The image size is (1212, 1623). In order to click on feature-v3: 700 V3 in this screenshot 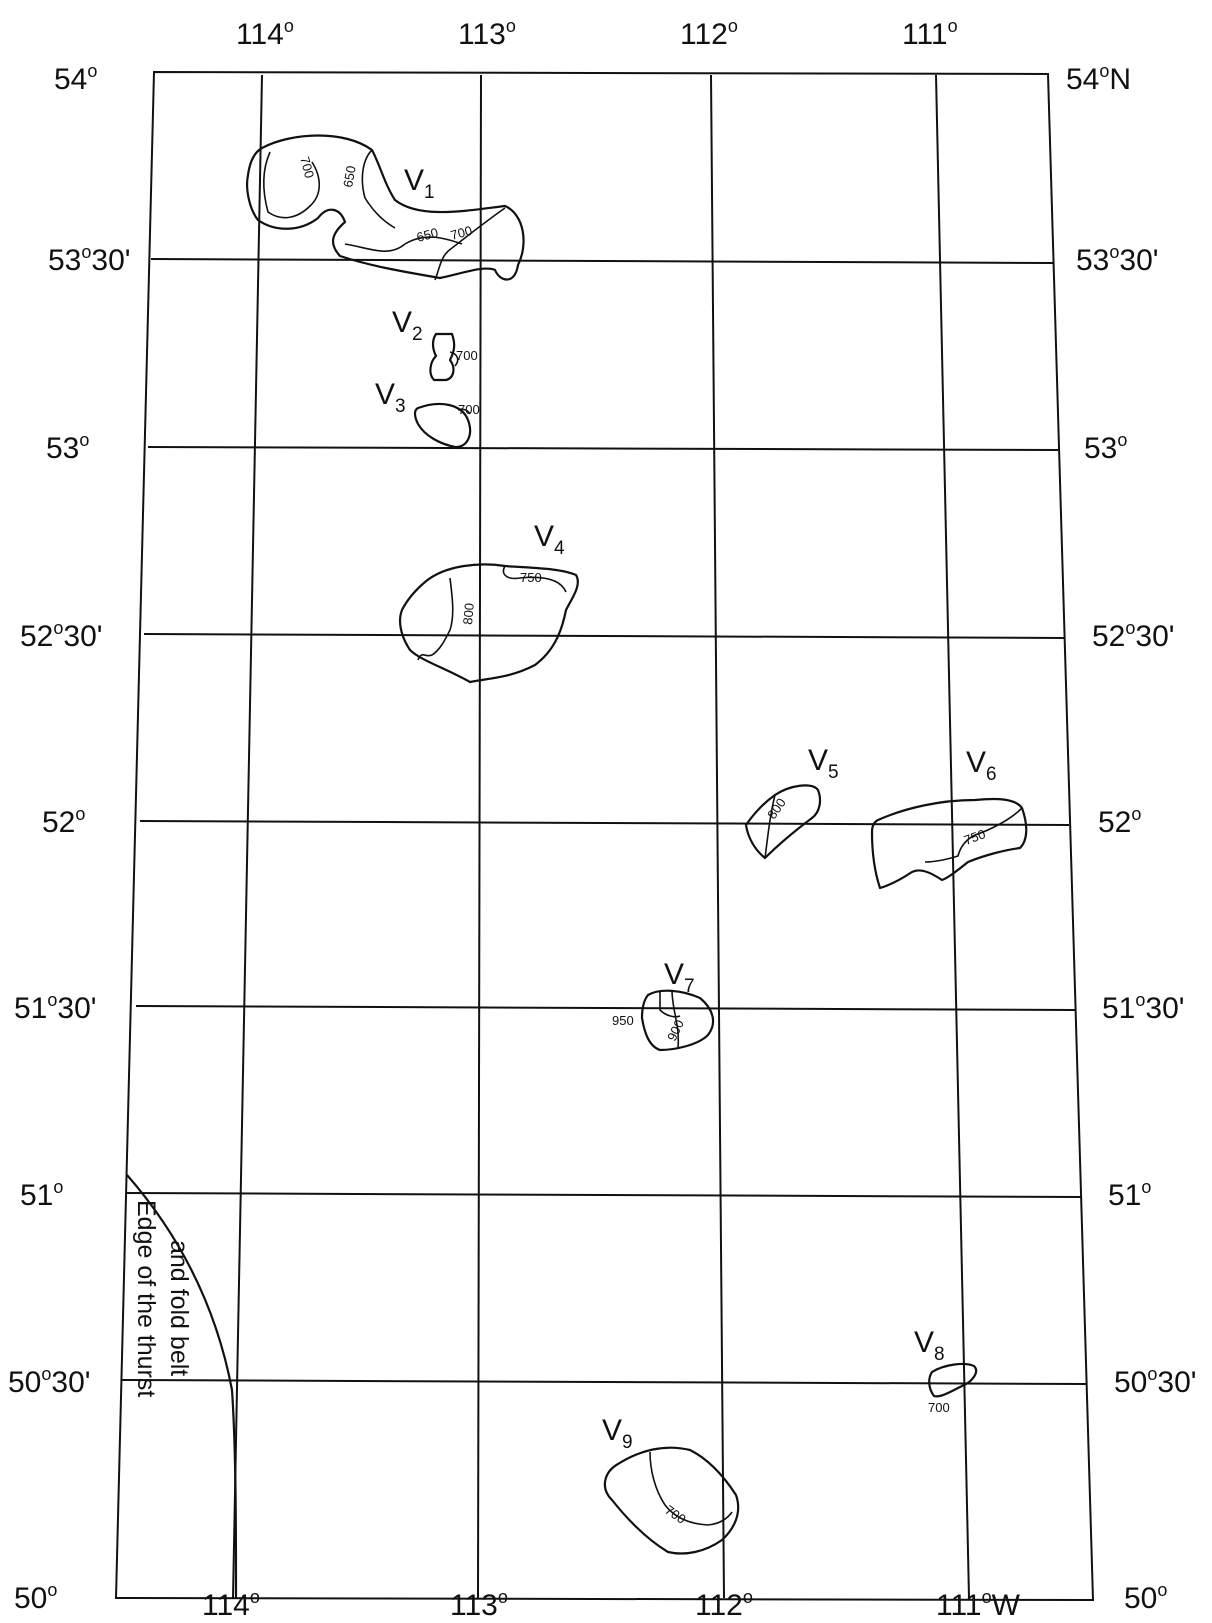, I will do `click(427, 413)`.